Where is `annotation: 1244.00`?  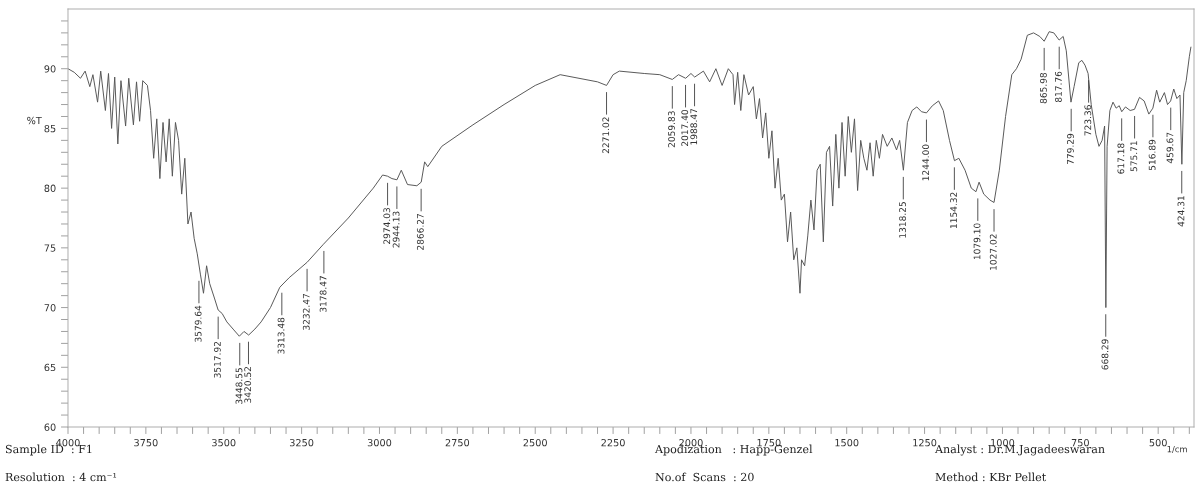 annotation: 1244.00 is located at coordinates (926, 162).